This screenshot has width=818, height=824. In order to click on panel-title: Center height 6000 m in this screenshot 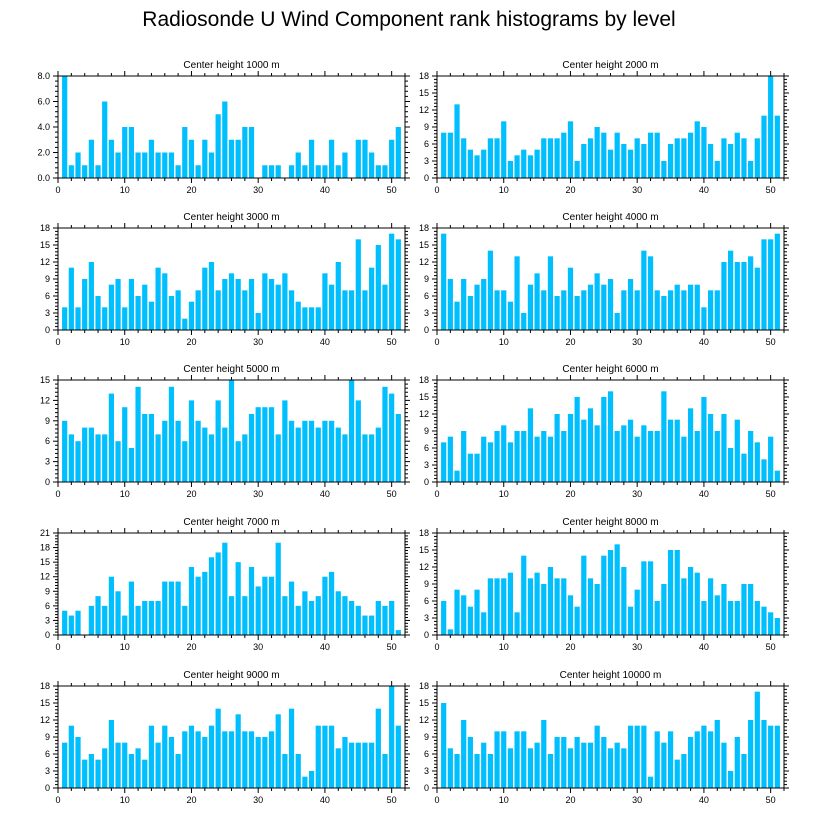, I will do `click(610, 369)`.